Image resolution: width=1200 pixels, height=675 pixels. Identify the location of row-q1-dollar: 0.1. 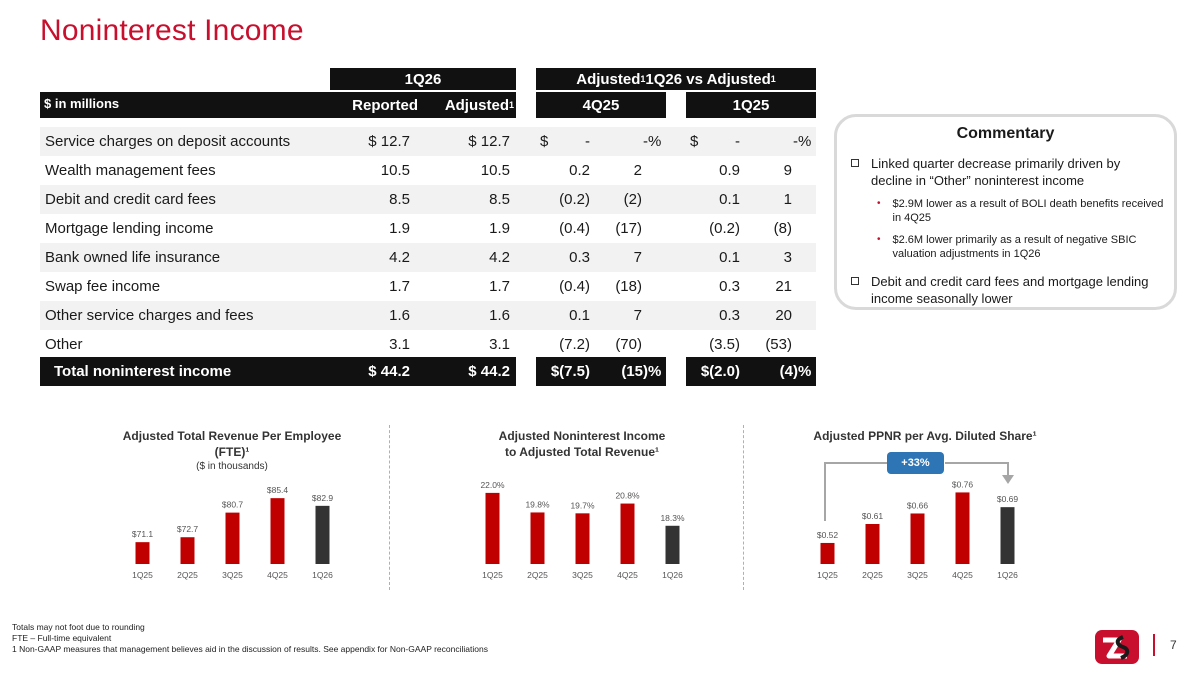
(729, 257).